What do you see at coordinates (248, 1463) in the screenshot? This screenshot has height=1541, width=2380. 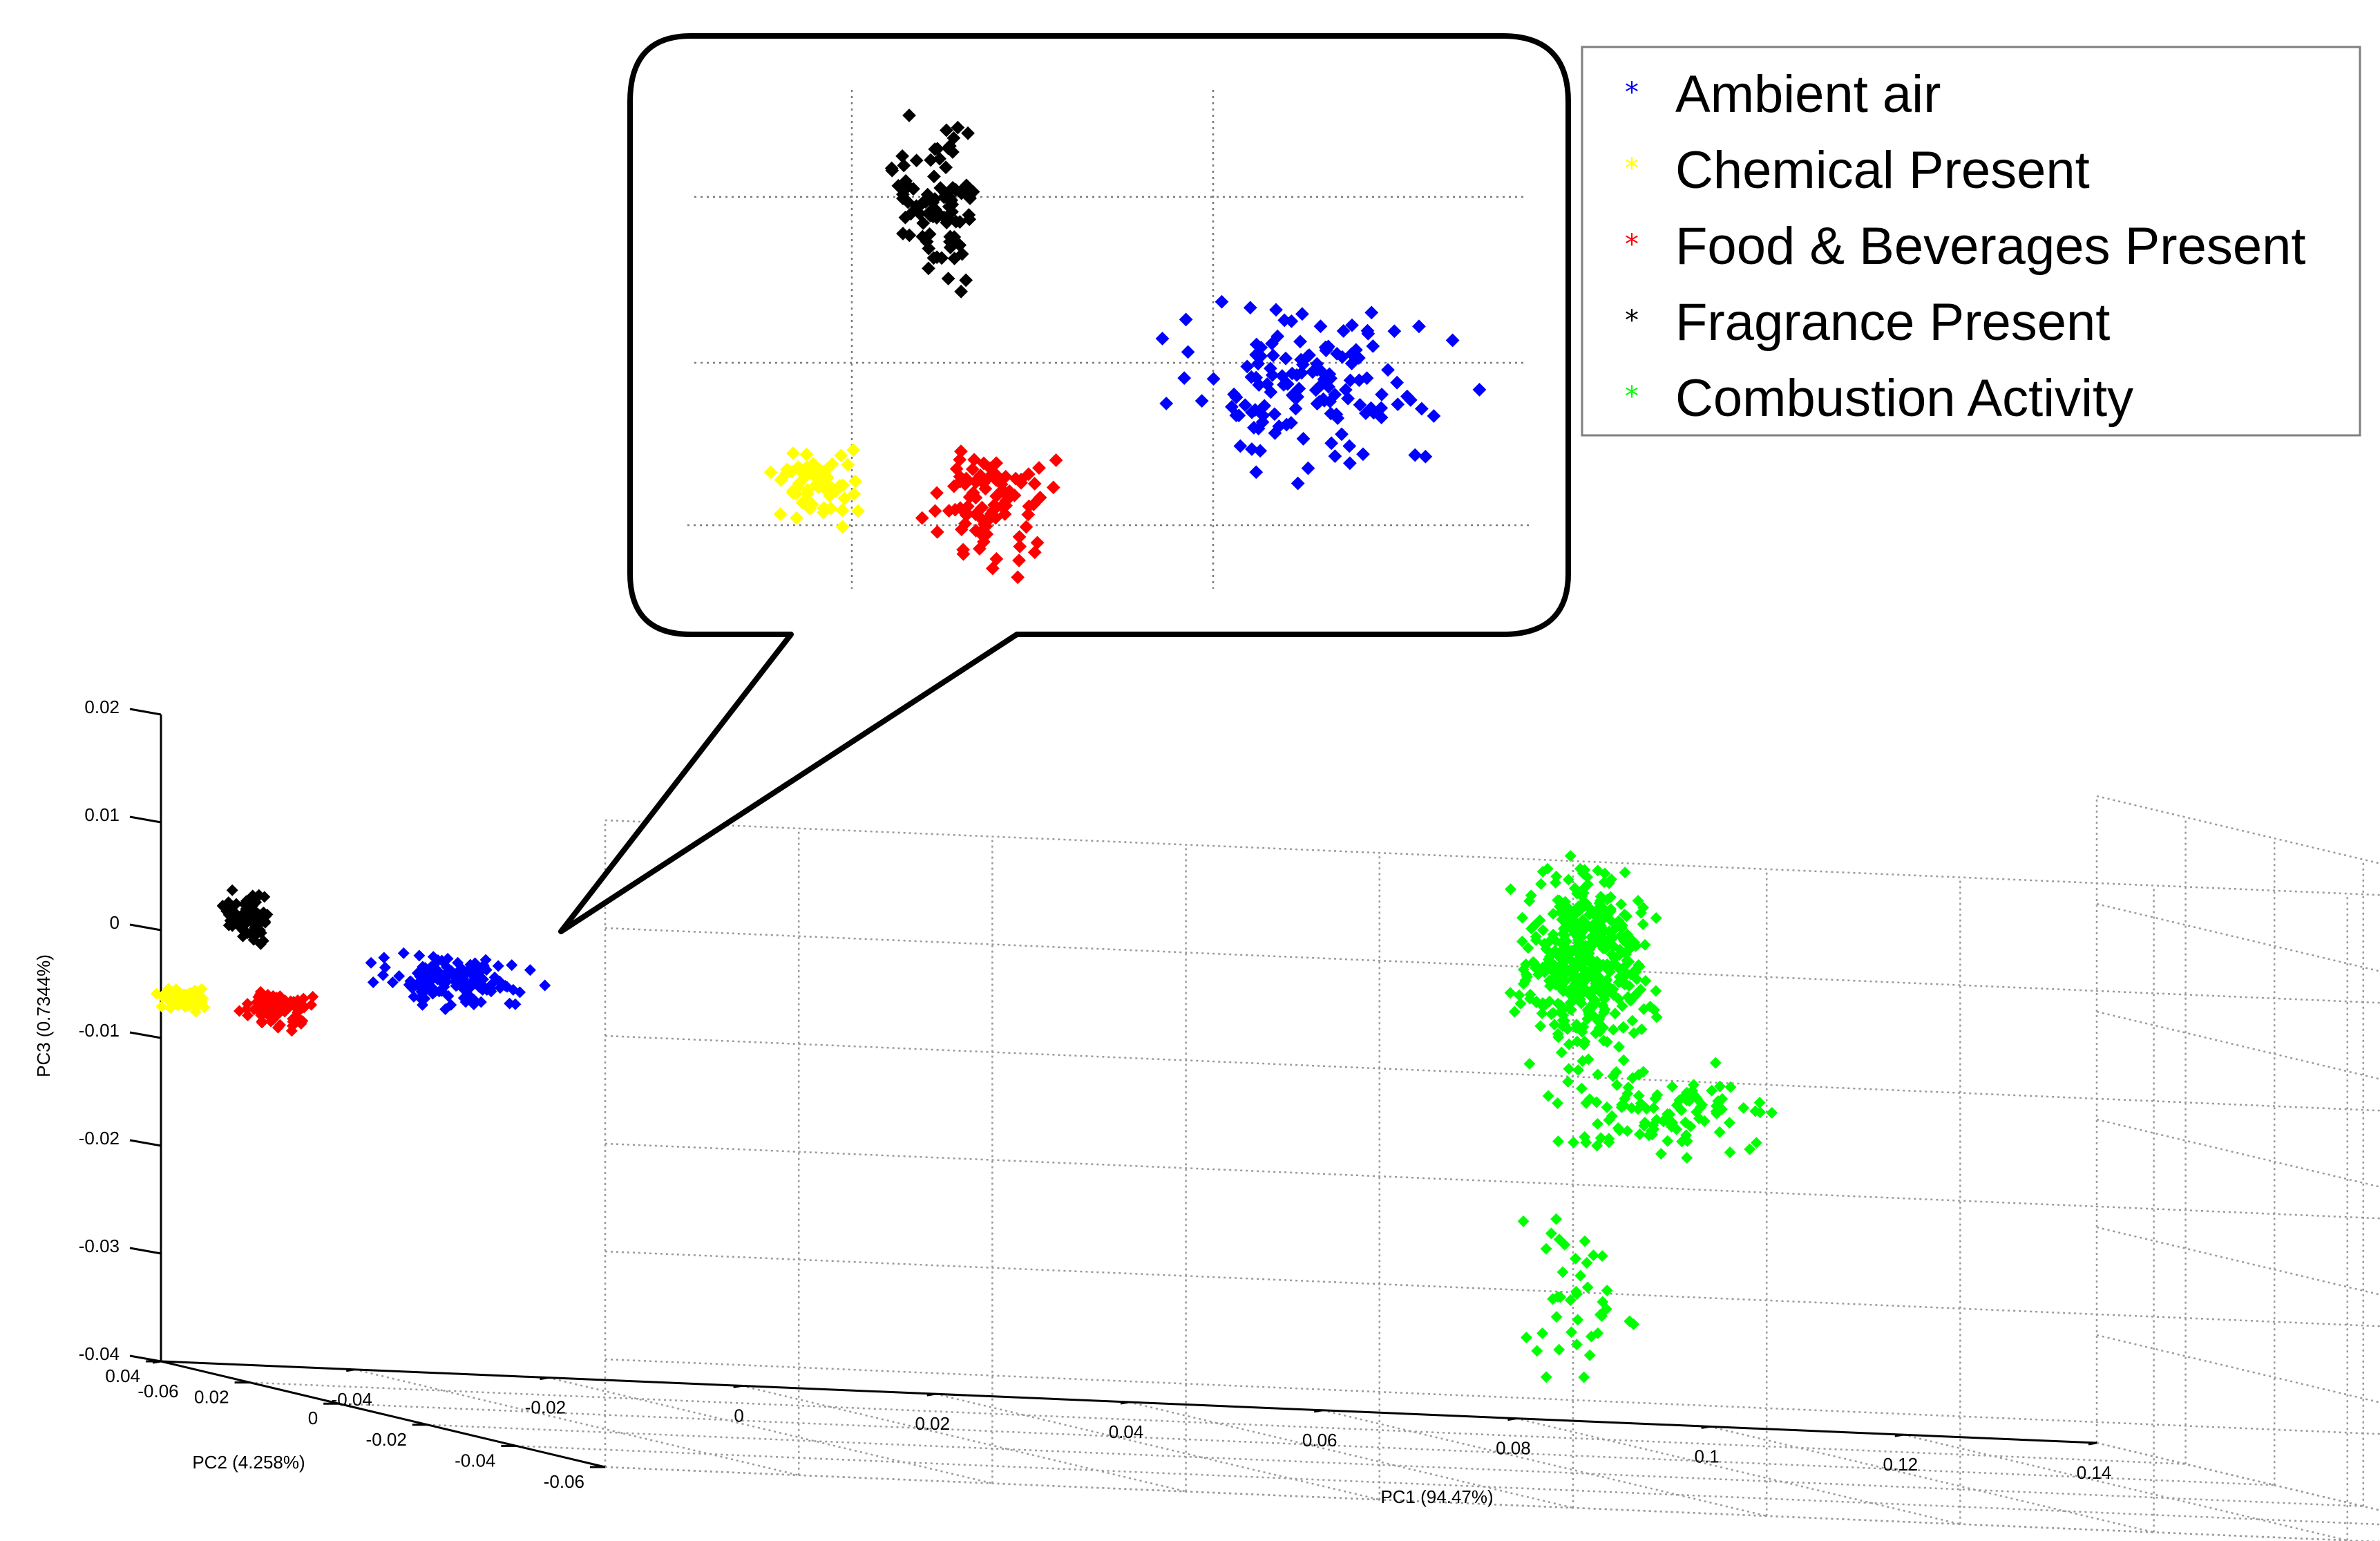 I see `y-axis-label: PC2 (4.258%)` at bounding box center [248, 1463].